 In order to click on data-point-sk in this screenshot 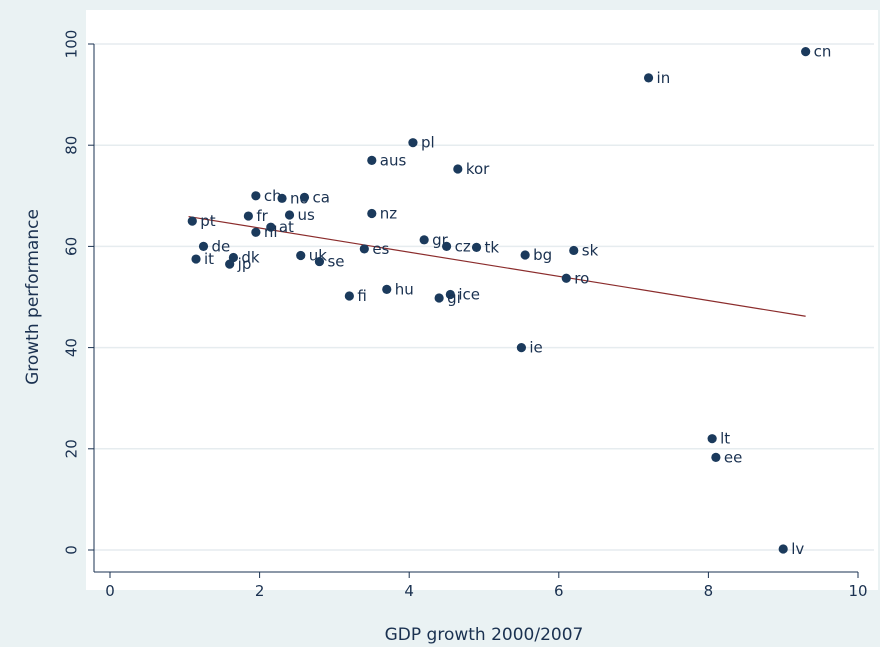, I will do `click(574, 250)`.